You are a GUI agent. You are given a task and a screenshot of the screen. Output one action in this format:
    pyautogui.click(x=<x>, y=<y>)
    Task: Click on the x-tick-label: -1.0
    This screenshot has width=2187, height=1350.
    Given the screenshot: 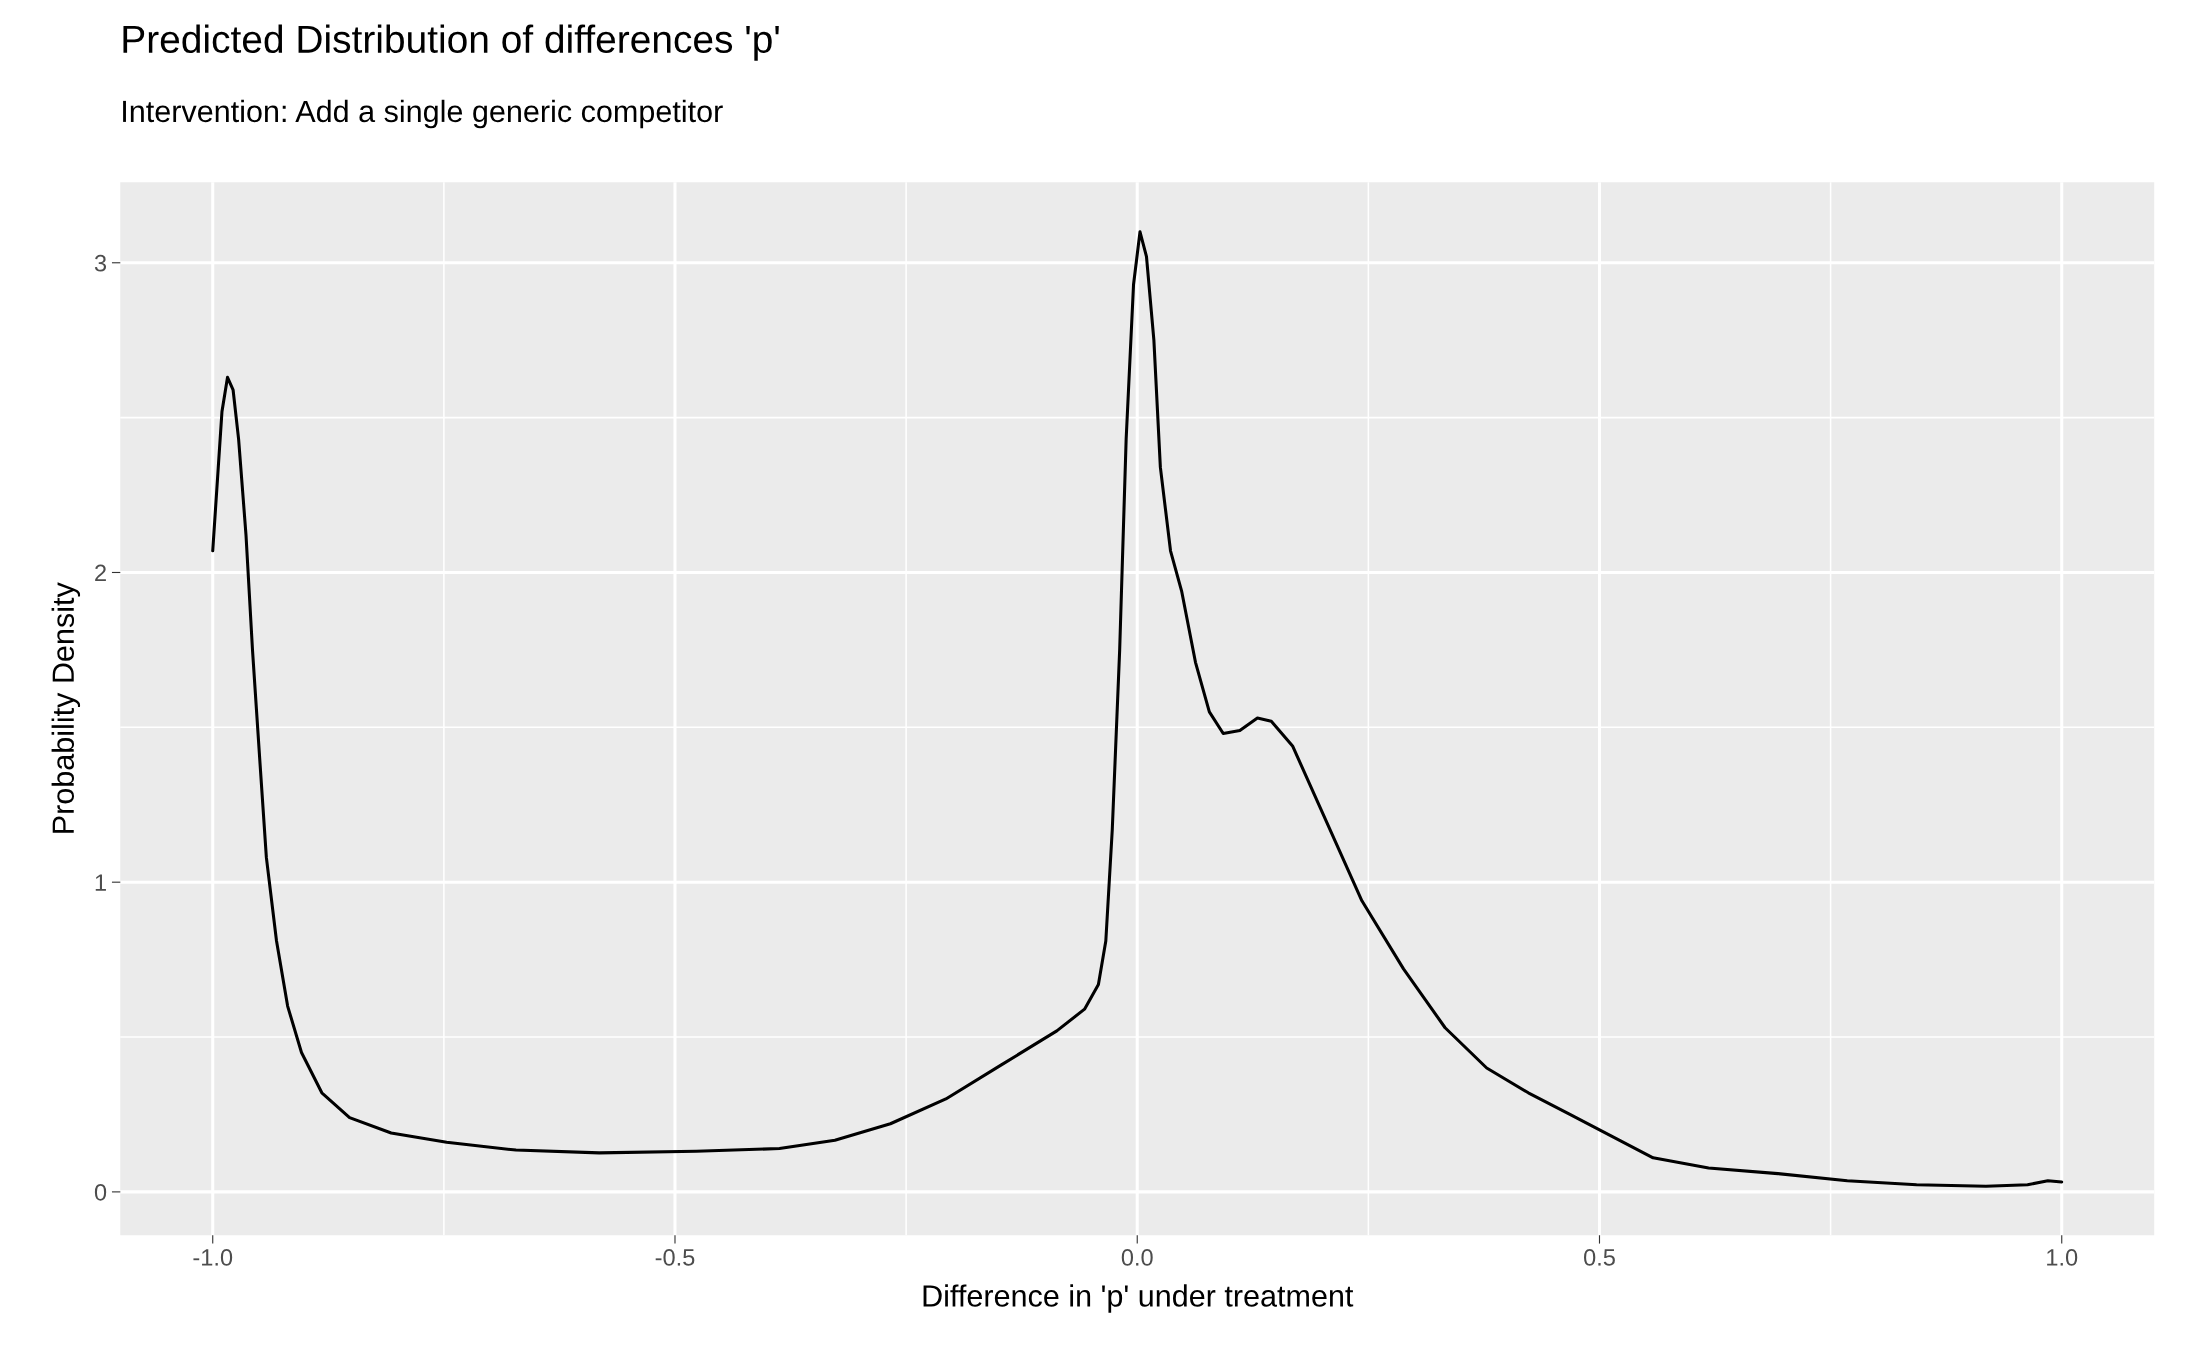 What is the action you would take?
    pyautogui.click(x=213, y=1257)
    